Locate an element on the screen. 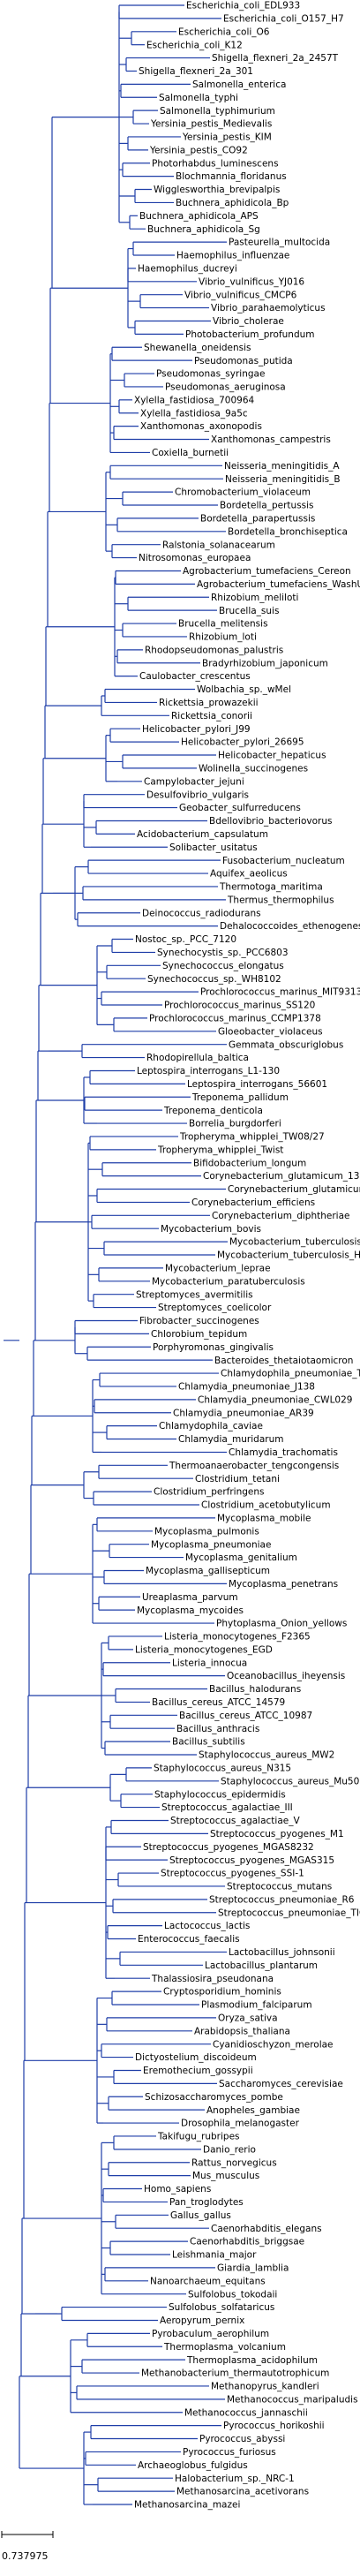 The image size is (360, 2576). leaf-label: Methanococcus_maripaludis is located at coordinates (292, 2399).